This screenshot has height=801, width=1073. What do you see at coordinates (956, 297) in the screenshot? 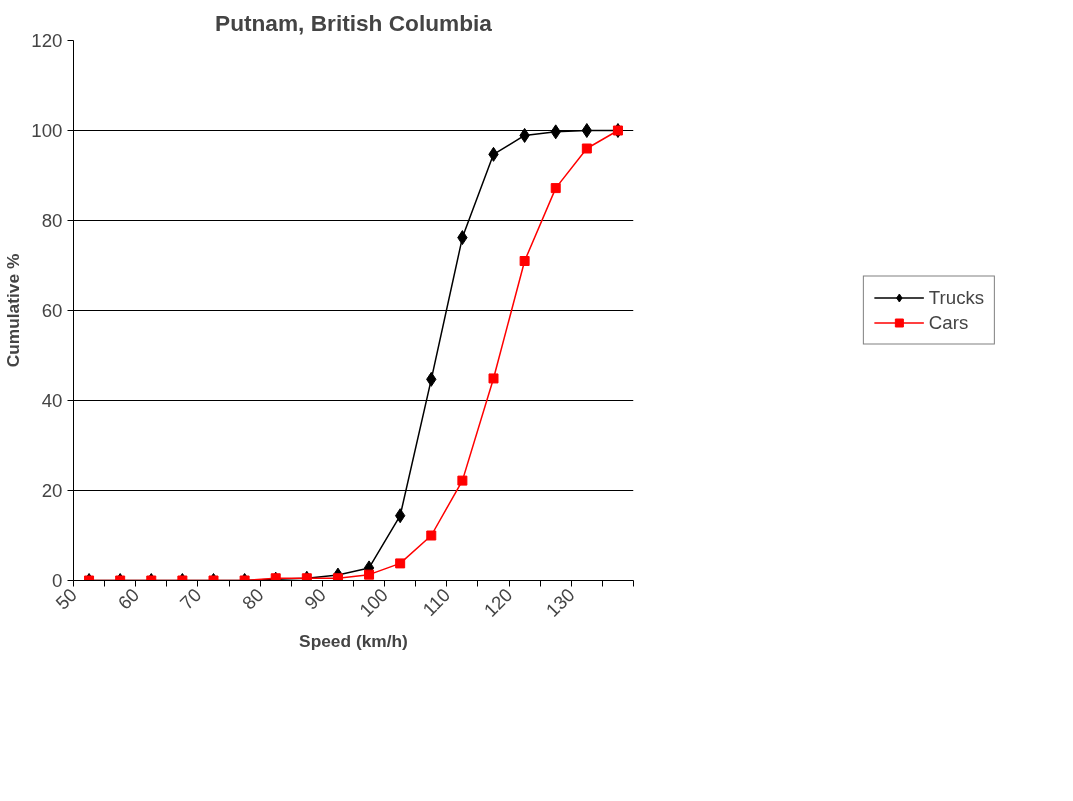
I see `legend-label: Trucks` at bounding box center [956, 297].